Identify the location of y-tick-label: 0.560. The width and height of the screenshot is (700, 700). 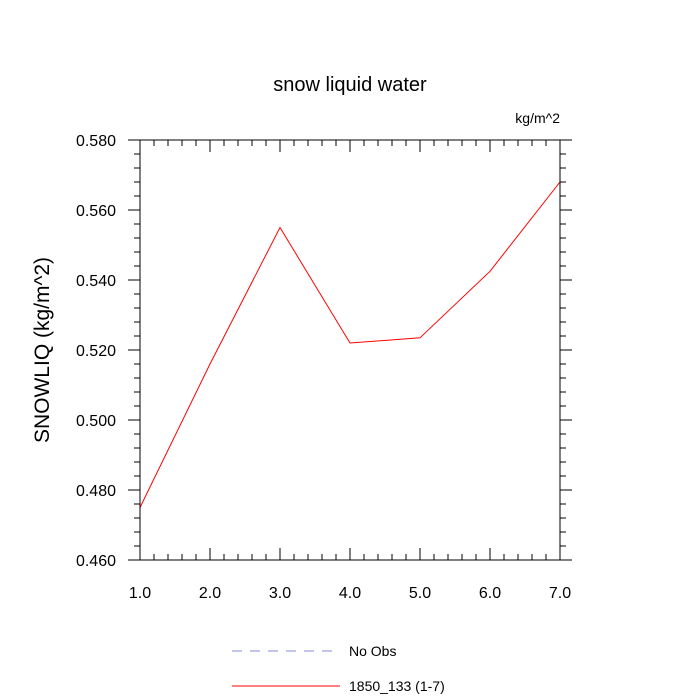
(96, 211).